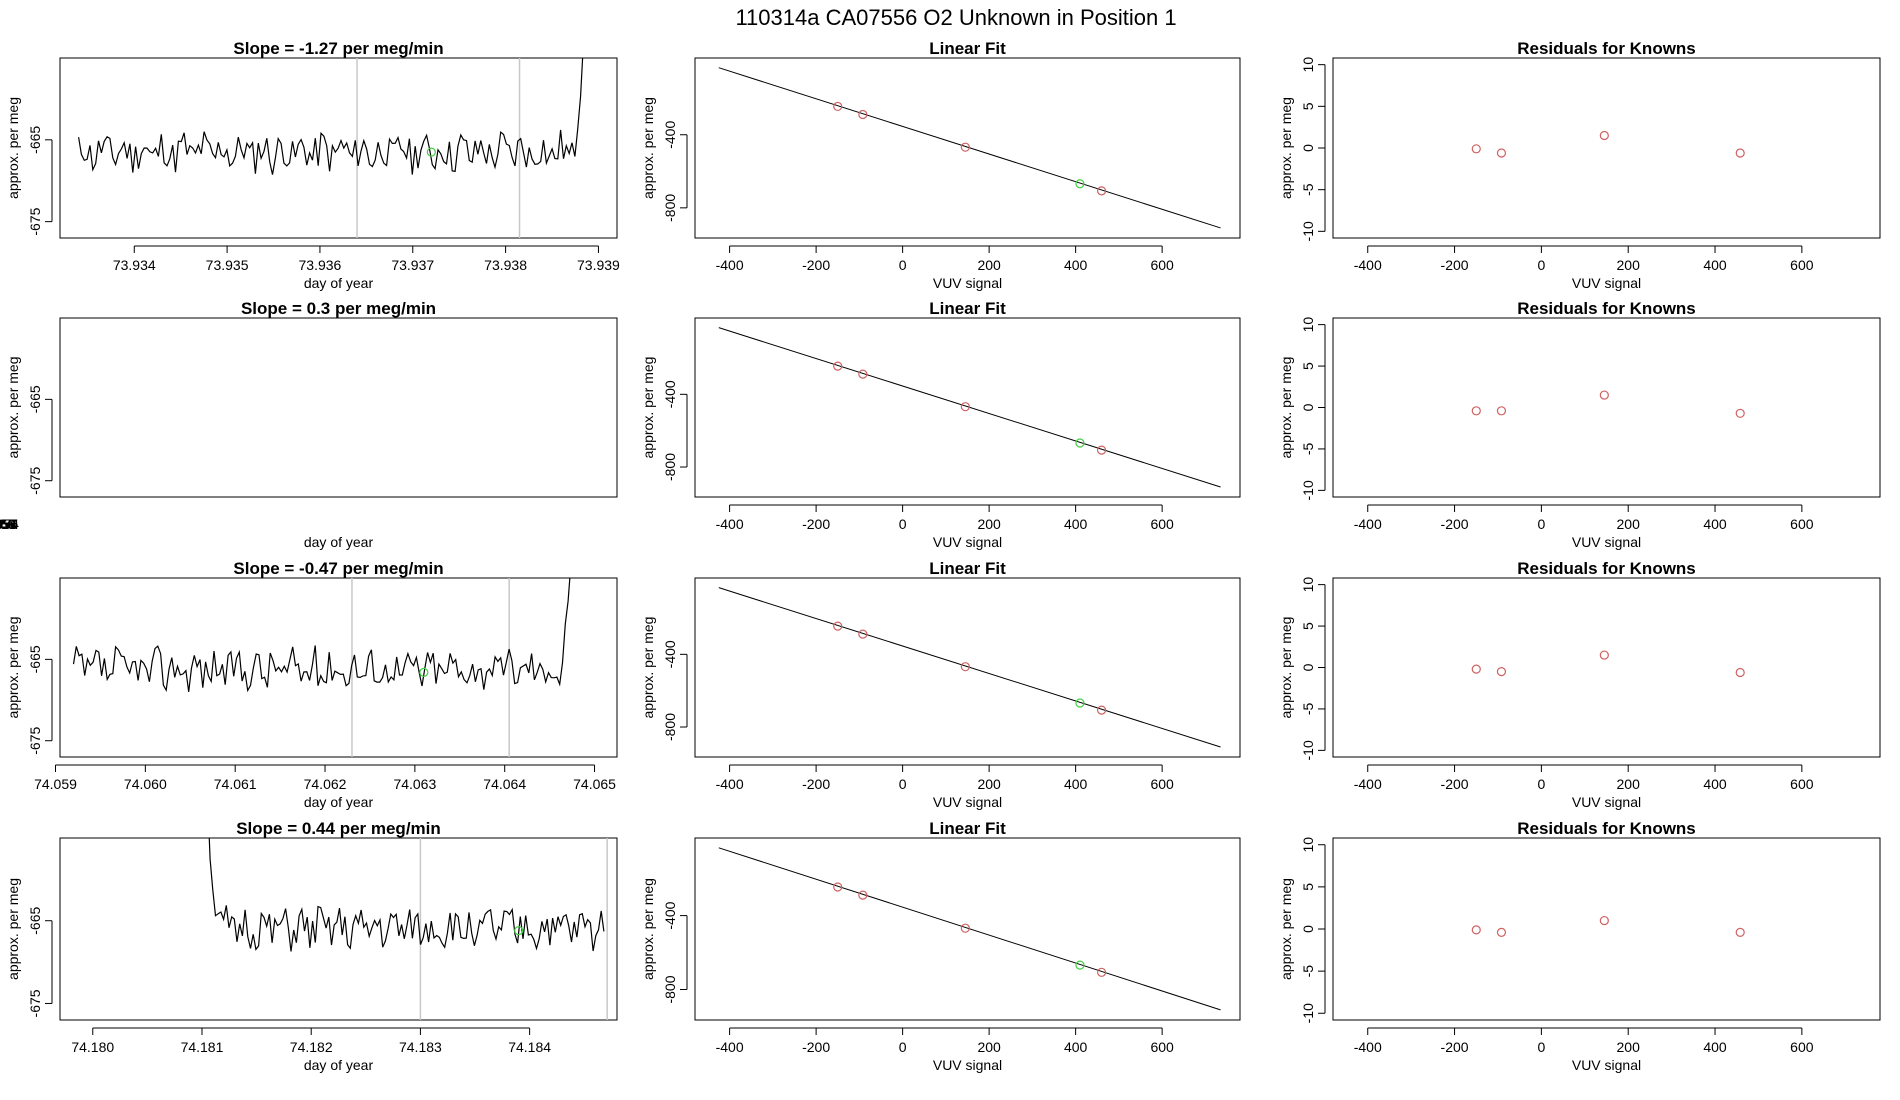 The image size is (1900, 1100). I want to click on y-tick-label: 0, so click(1308, 667).